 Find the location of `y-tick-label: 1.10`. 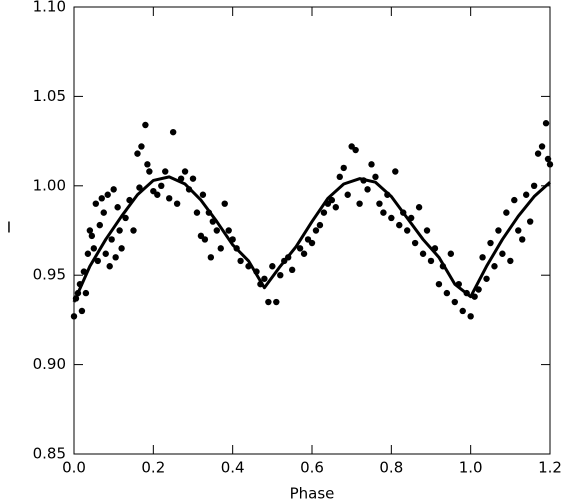

y-tick-label: 1.10 is located at coordinates (49, 8).